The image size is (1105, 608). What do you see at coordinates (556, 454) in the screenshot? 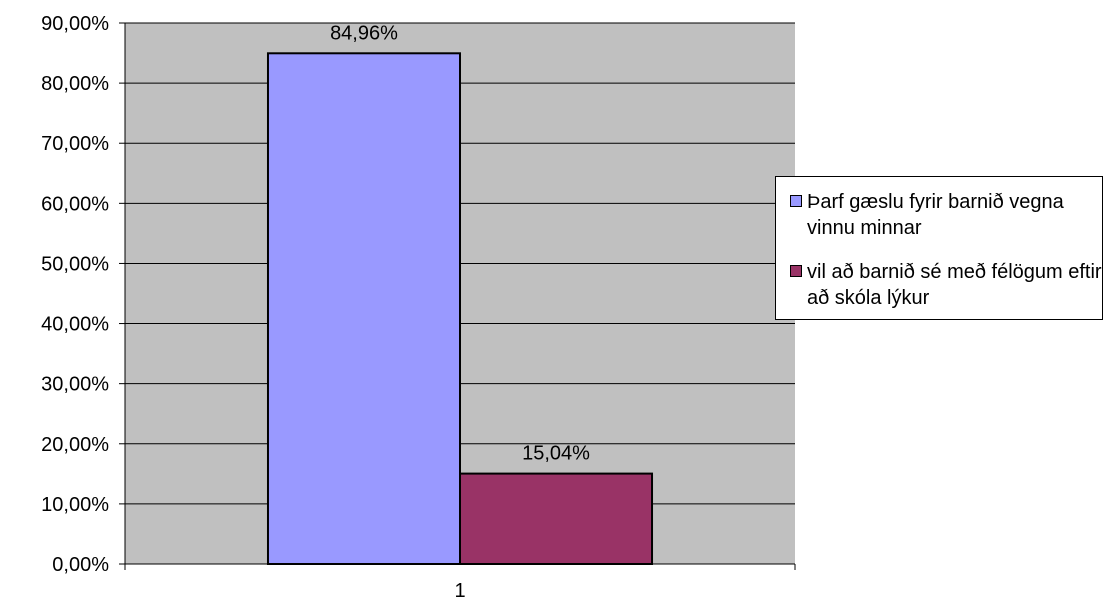
I see `bar-data-label: 15,04%` at bounding box center [556, 454].